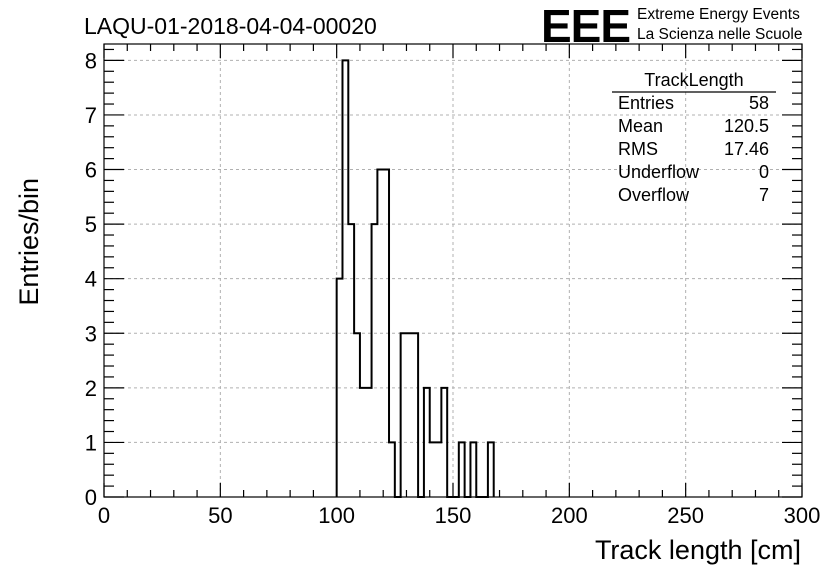 Image resolution: width=836 pixels, height=572 pixels. Describe the element at coordinates (569, 515) in the screenshot. I see `x-tick-label: 200` at that location.